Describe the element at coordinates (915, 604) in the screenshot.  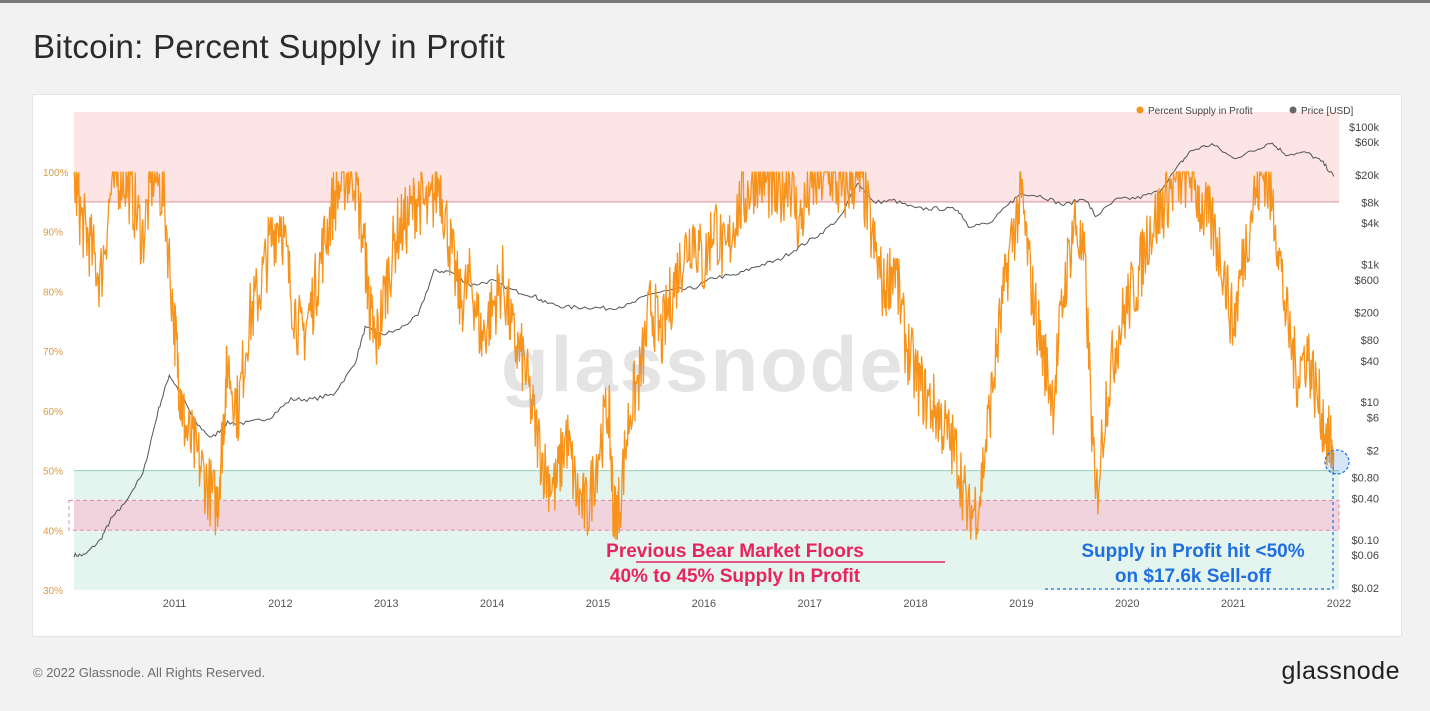
I see `x-tick: 2018` at that location.